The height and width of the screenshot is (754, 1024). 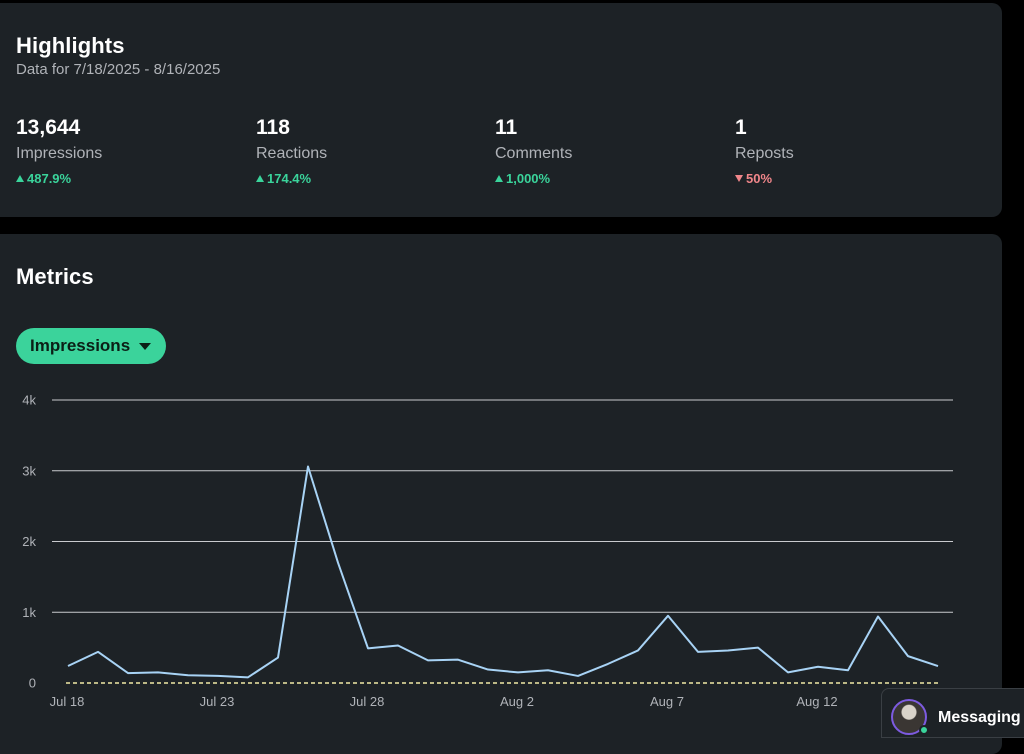 What do you see at coordinates (528, 178) in the screenshot?
I see `stat-change-value: 1,000%` at bounding box center [528, 178].